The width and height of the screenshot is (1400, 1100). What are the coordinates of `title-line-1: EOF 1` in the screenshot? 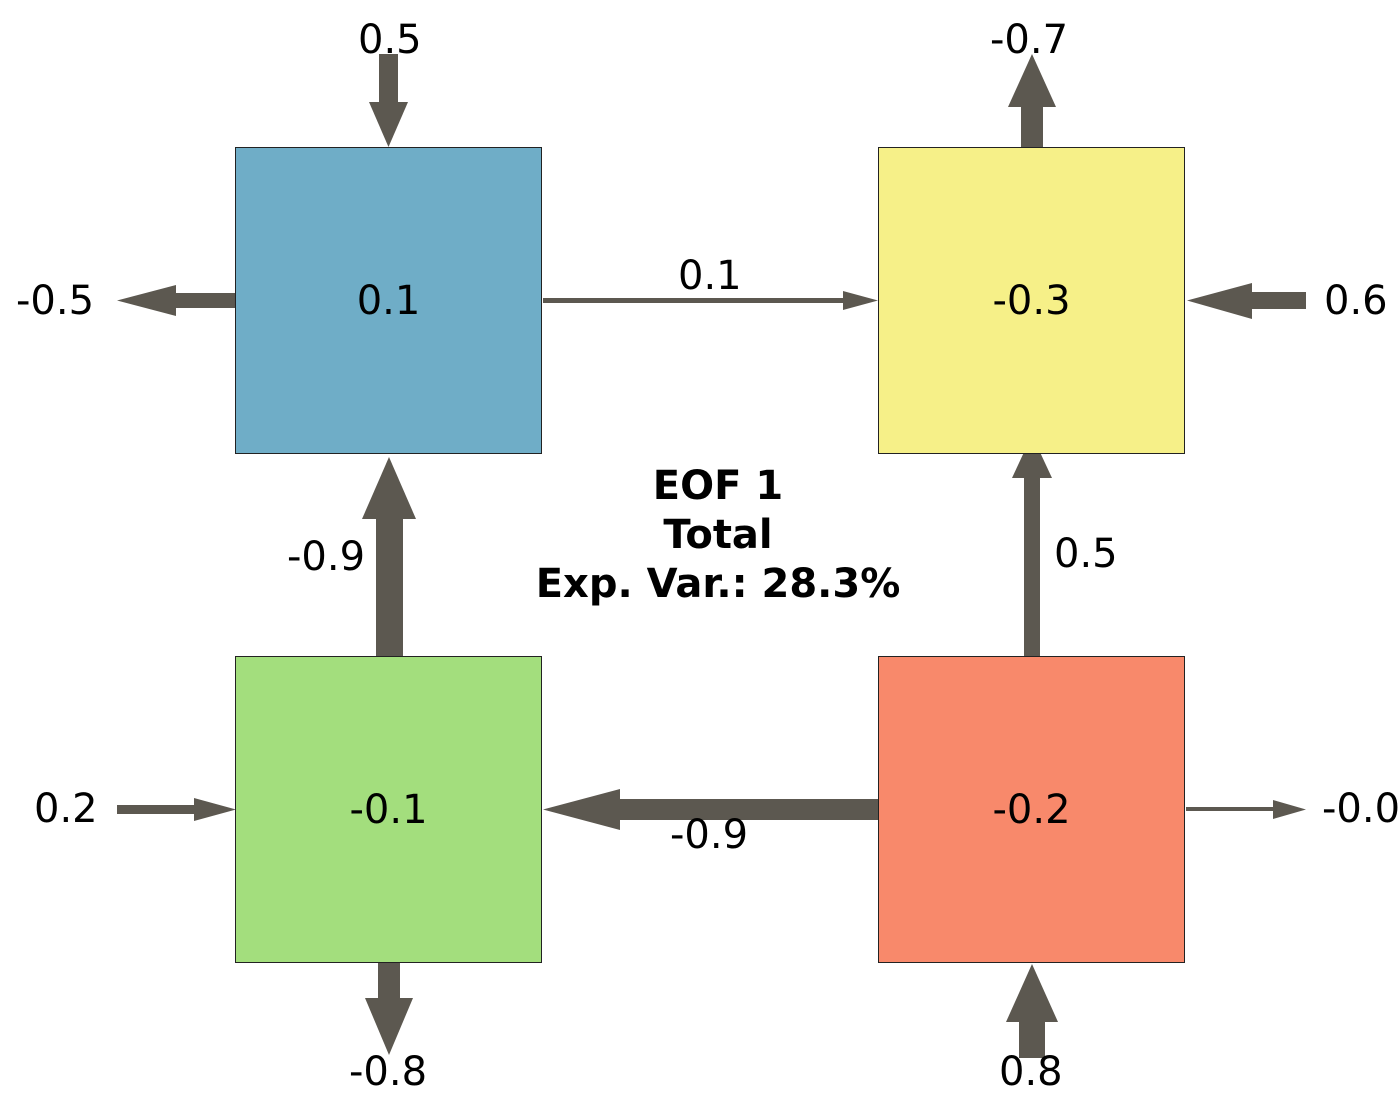 It's located at (718, 486).